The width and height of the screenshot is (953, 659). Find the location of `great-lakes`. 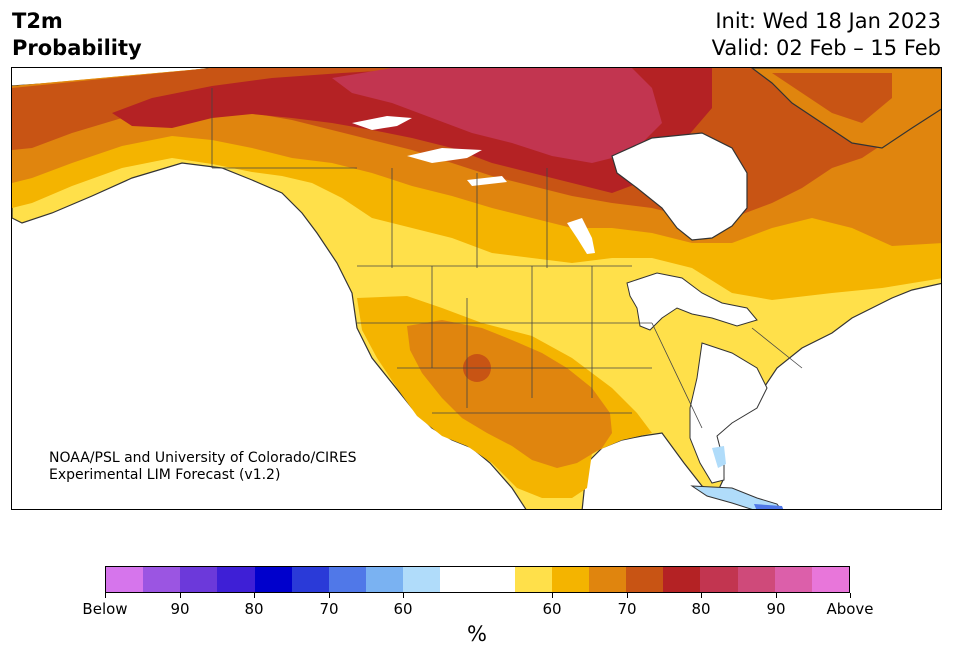

great-lakes is located at coordinates (692, 301).